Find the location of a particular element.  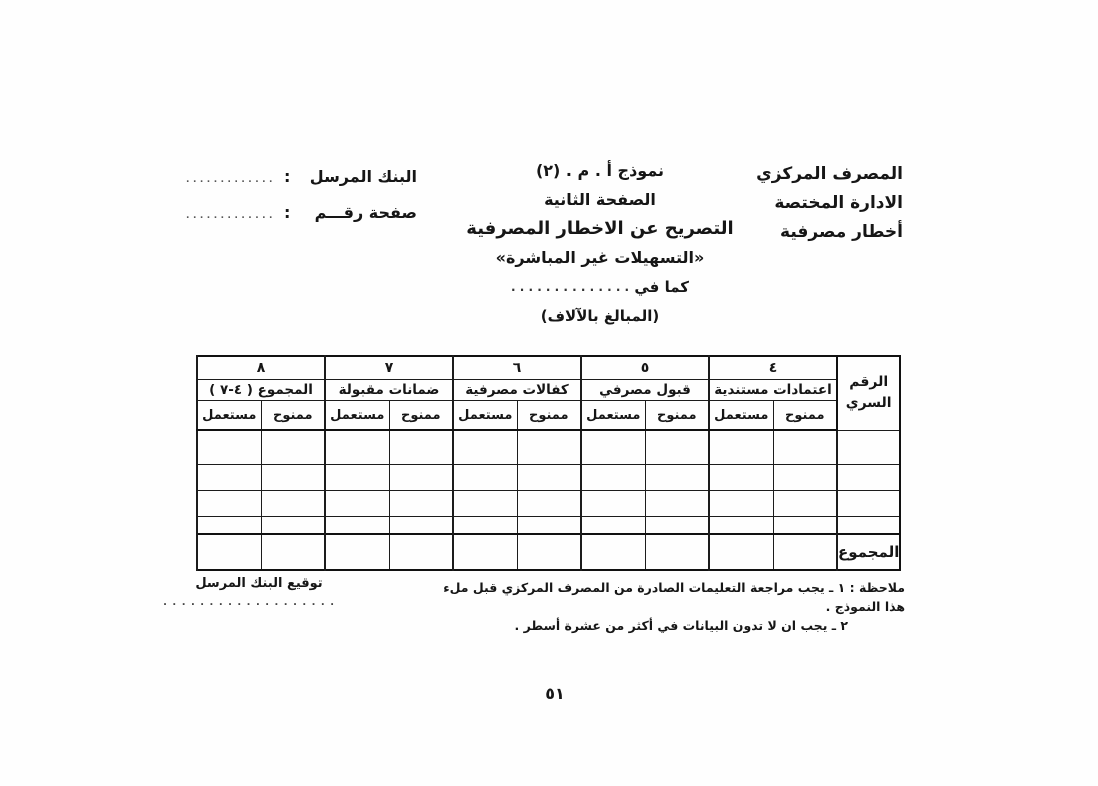

as-of-dotted-blank: . . . . . . . . . . . . . . is located at coordinates (570, 287).